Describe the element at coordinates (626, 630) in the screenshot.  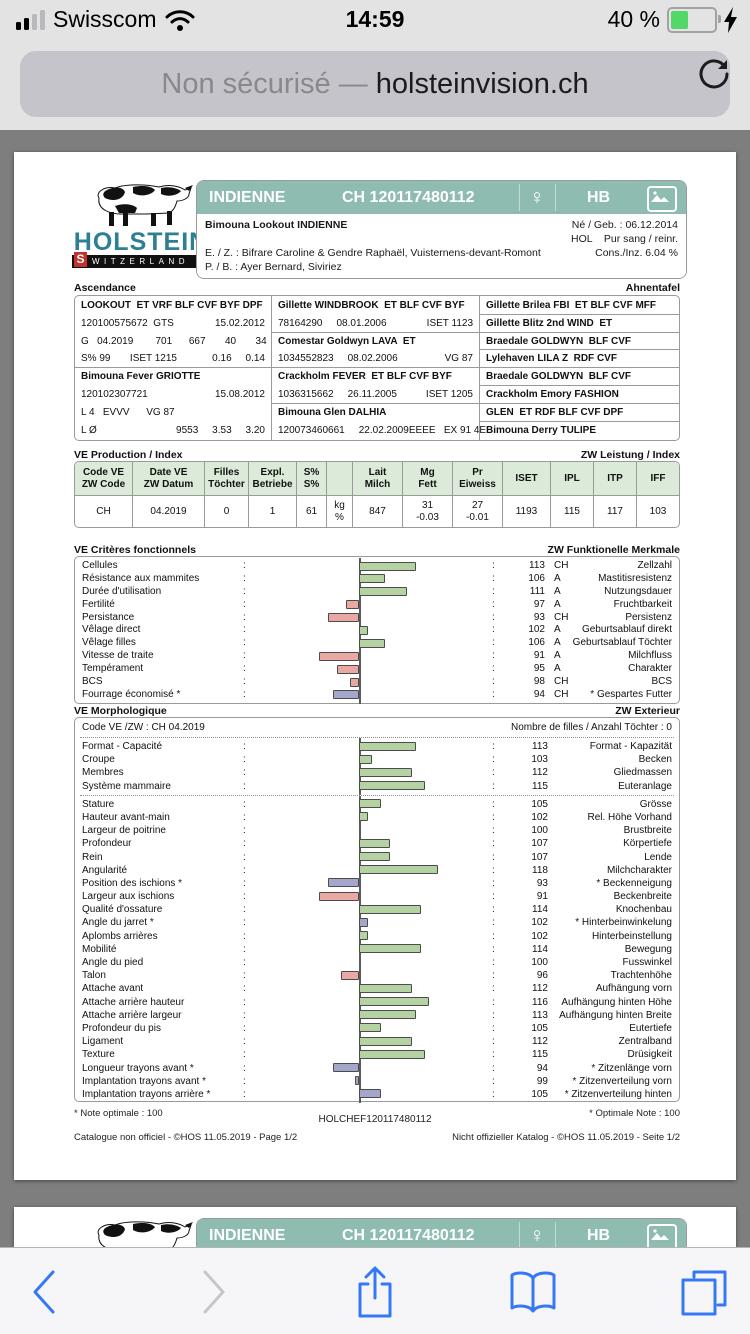
I see `trait-label-de: Geburtsablauf direkt` at that location.